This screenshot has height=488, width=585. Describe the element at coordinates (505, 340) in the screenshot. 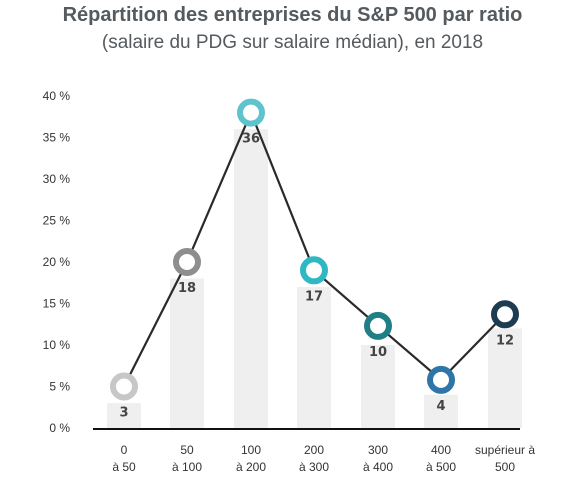

I see `data-label: 12` at that location.